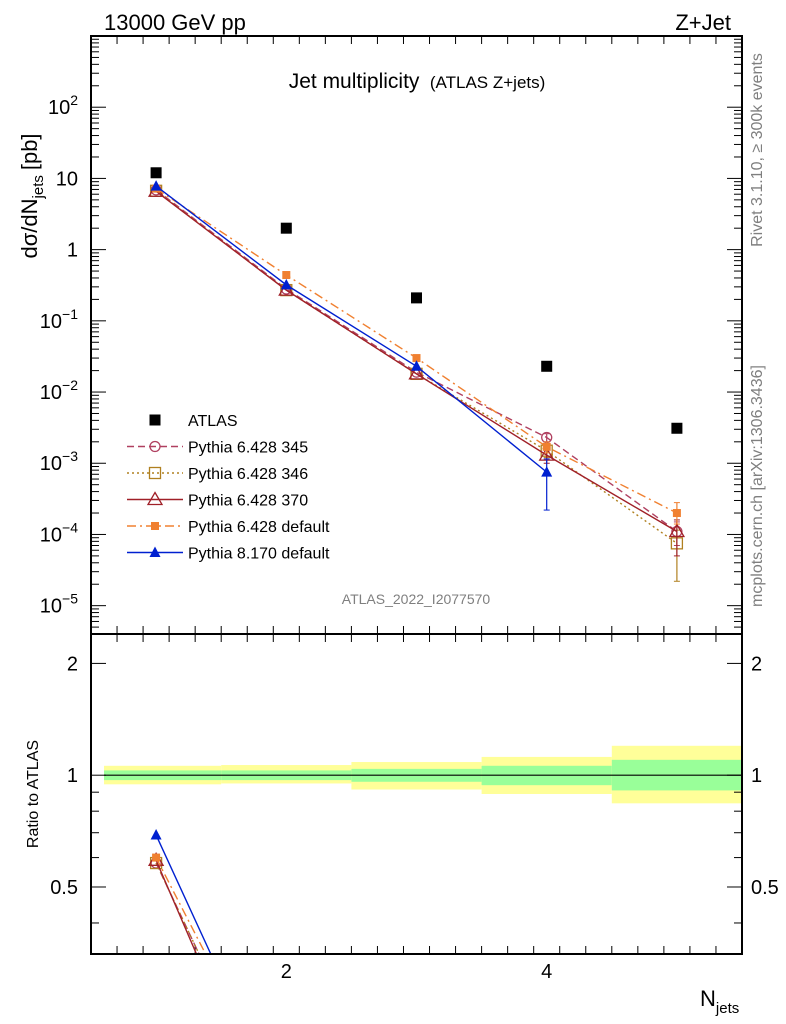 The image size is (786, 1024). I want to click on y-tick-label: 10⁻¹, so click(59, 319).